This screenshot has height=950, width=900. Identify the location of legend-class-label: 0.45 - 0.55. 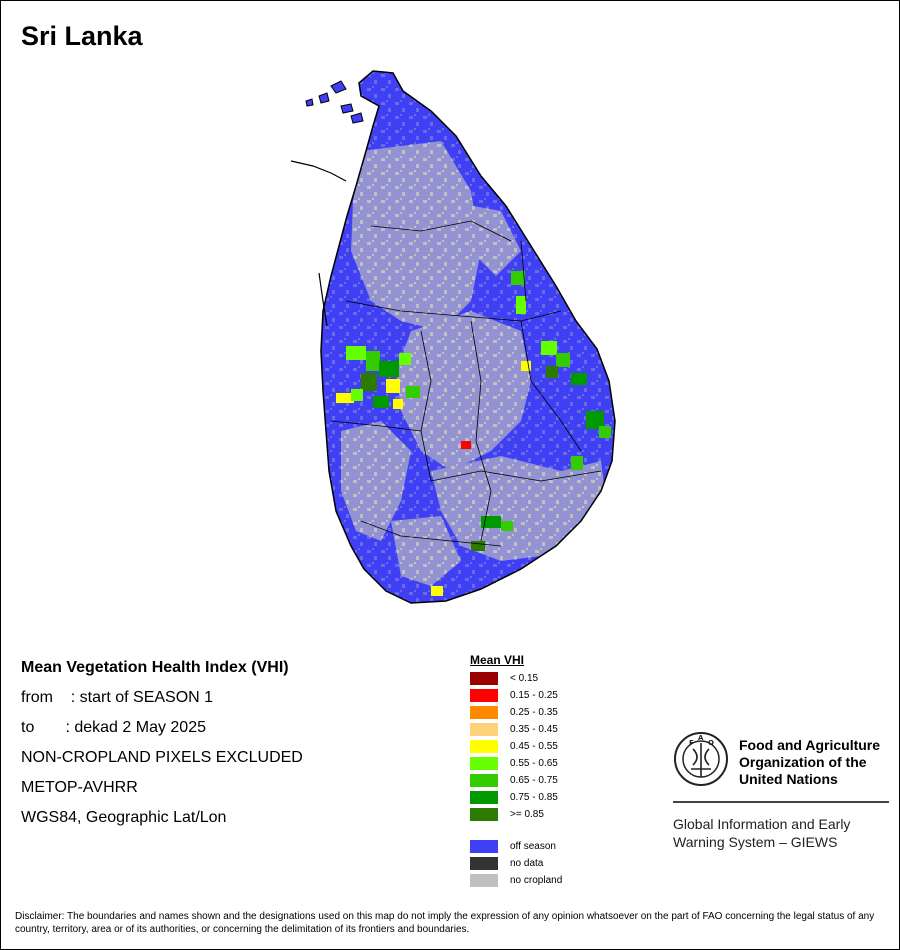
(534, 746).